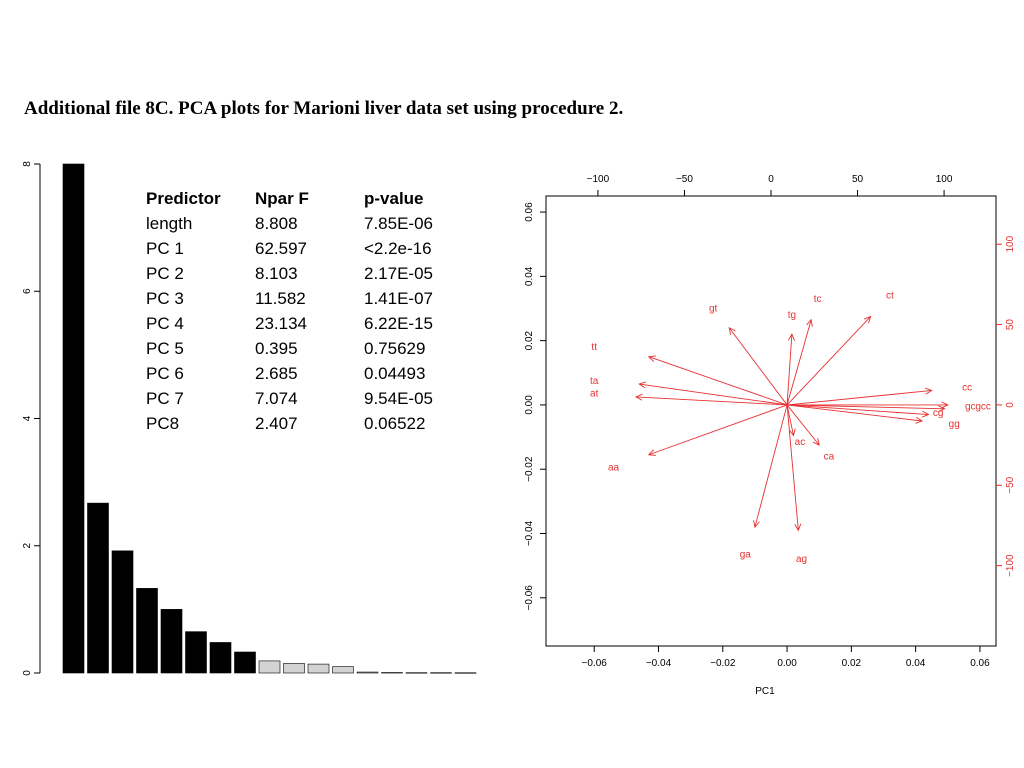 This screenshot has height=768, width=1024. Describe the element at coordinates (840, 348) in the screenshot. I see `vector-ct: ct` at that location.